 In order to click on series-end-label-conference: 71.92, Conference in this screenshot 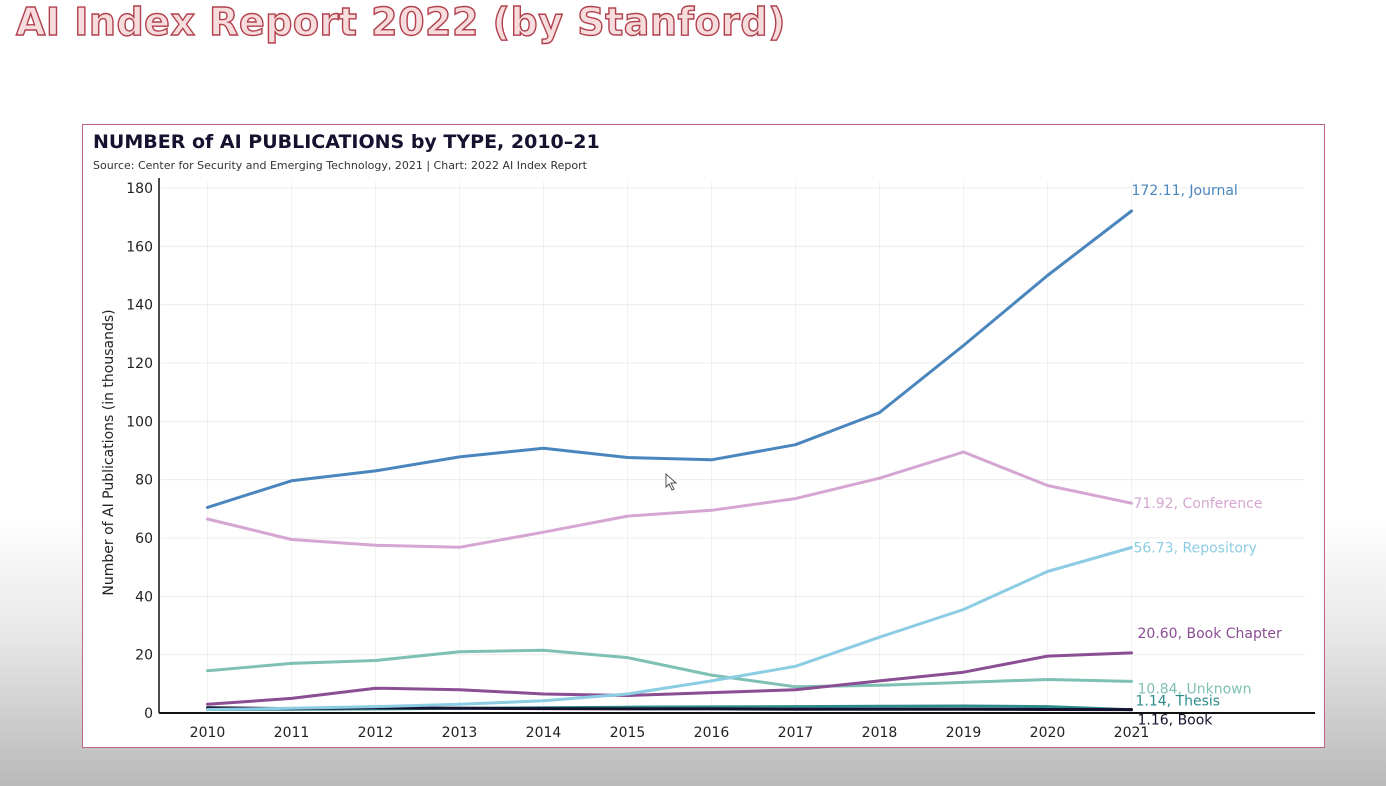, I will do `click(1198, 504)`.